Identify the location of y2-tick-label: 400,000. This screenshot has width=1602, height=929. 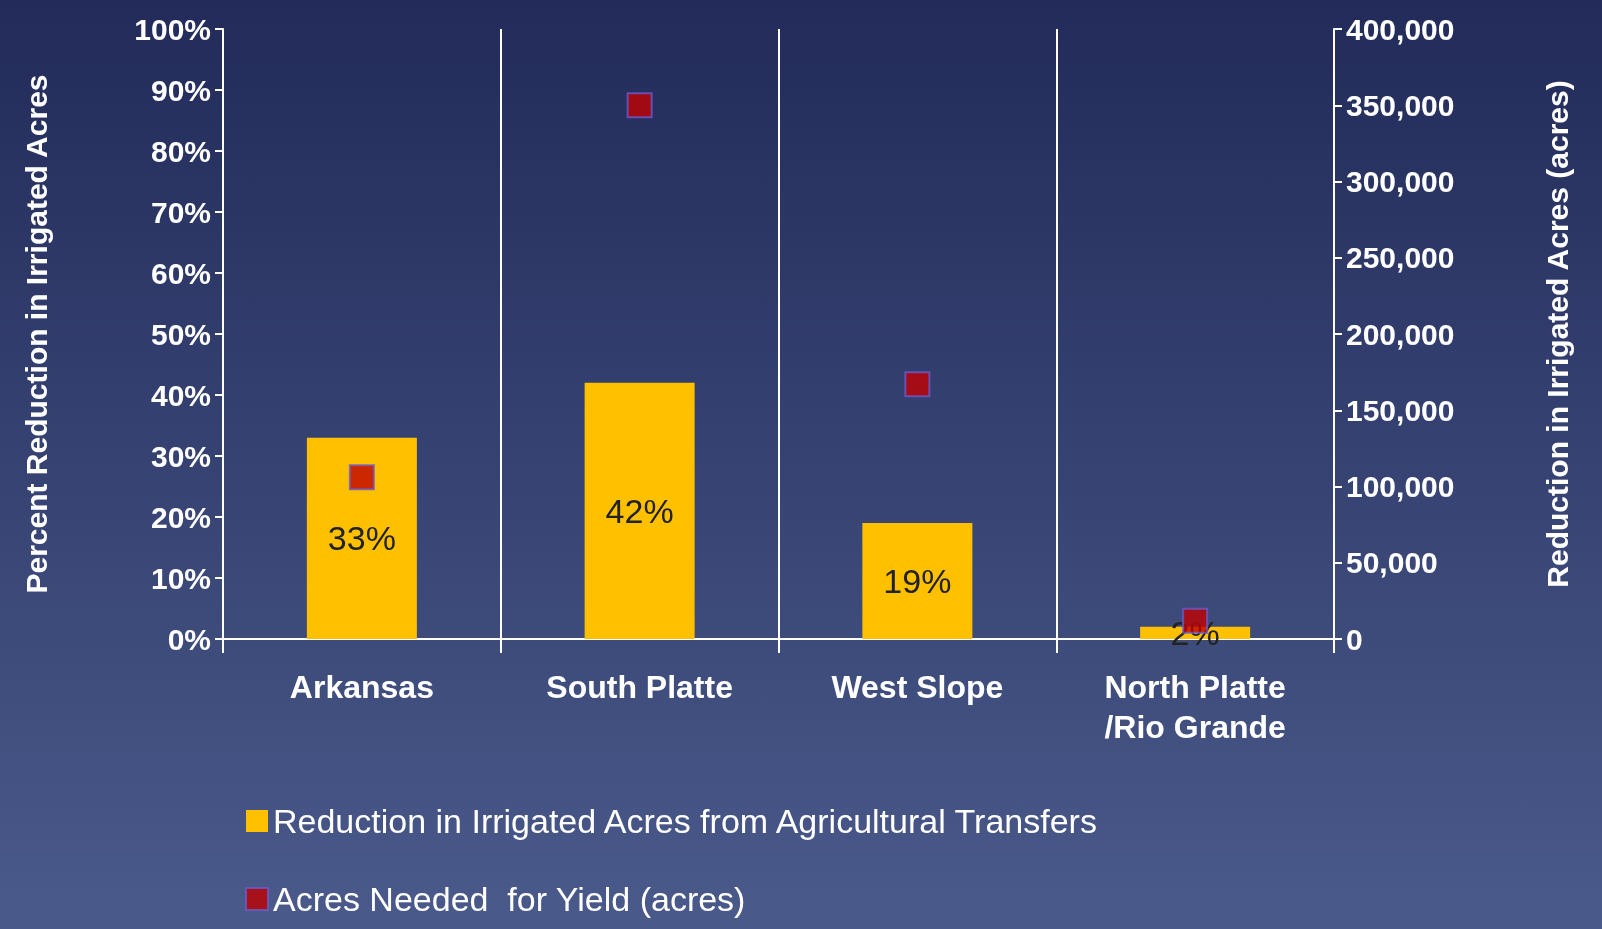
(1400, 29).